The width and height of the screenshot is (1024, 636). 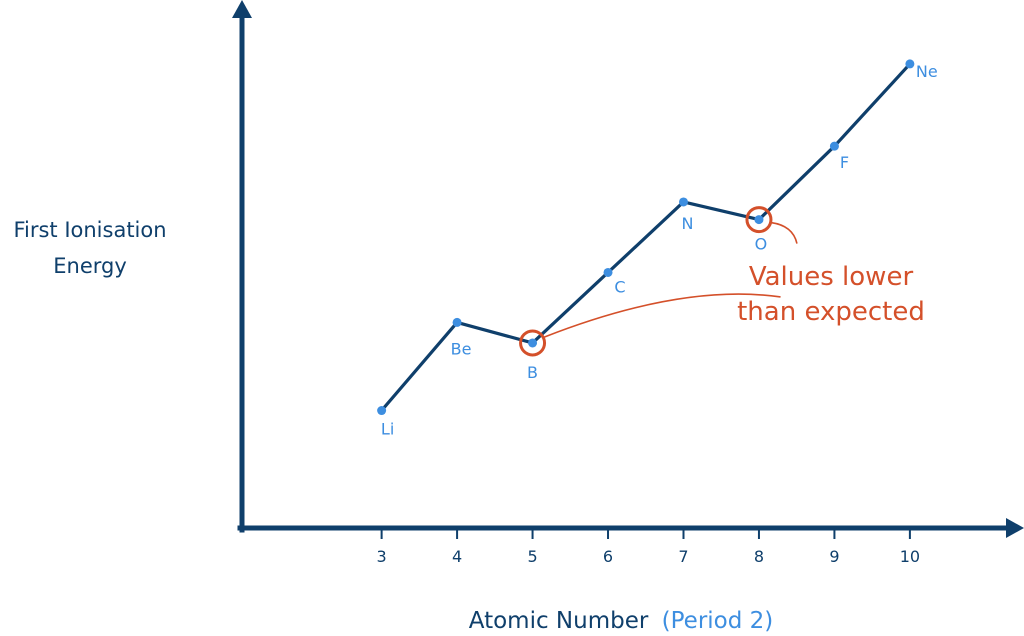 I want to click on y-axis-title-line1: First Ionisation, so click(x=89, y=230).